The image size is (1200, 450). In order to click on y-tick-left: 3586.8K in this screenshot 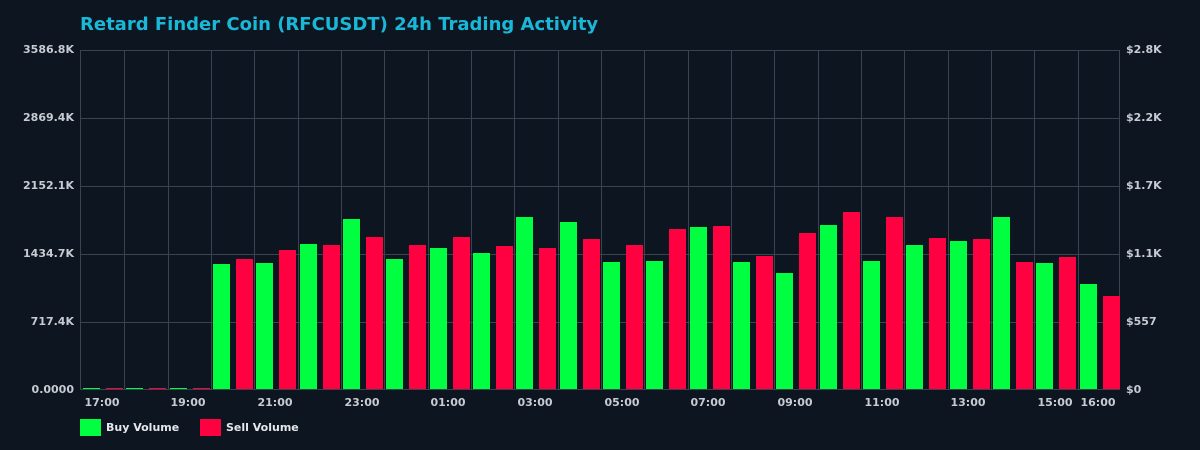, I will do `click(48, 49)`.